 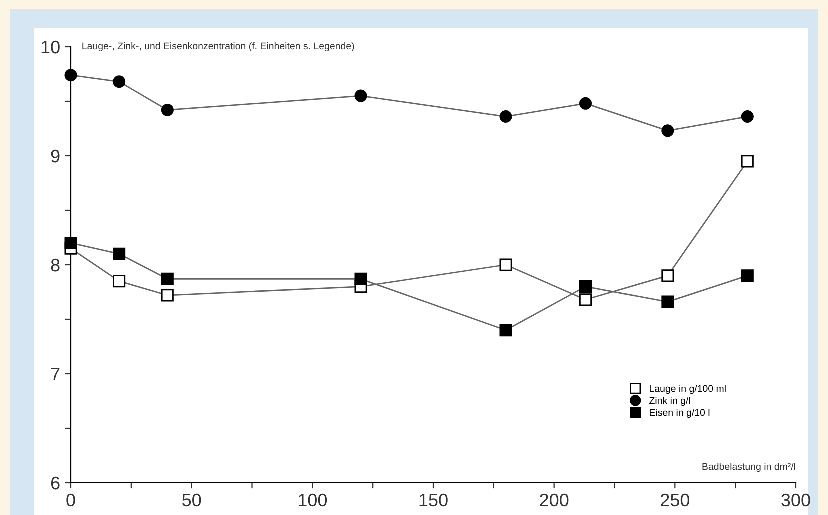 What do you see at coordinates (55, 265) in the screenshot?
I see `y-tick-label: 8` at bounding box center [55, 265].